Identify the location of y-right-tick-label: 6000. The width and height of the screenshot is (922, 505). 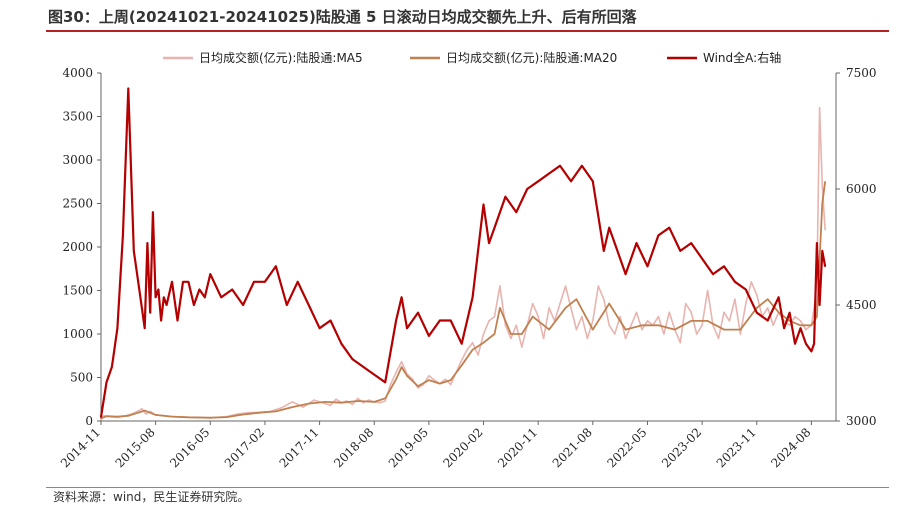
(861, 189).